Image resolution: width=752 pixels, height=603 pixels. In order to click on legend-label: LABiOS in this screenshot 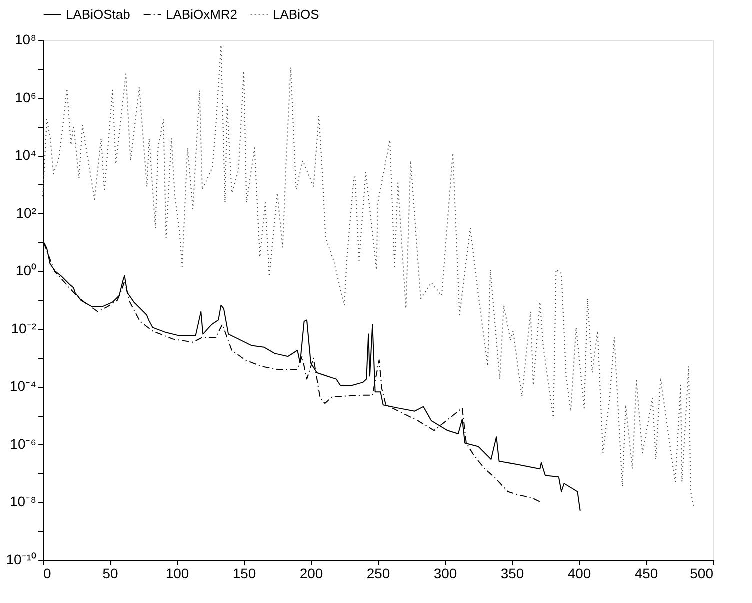, I will do `click(296, 14)`.